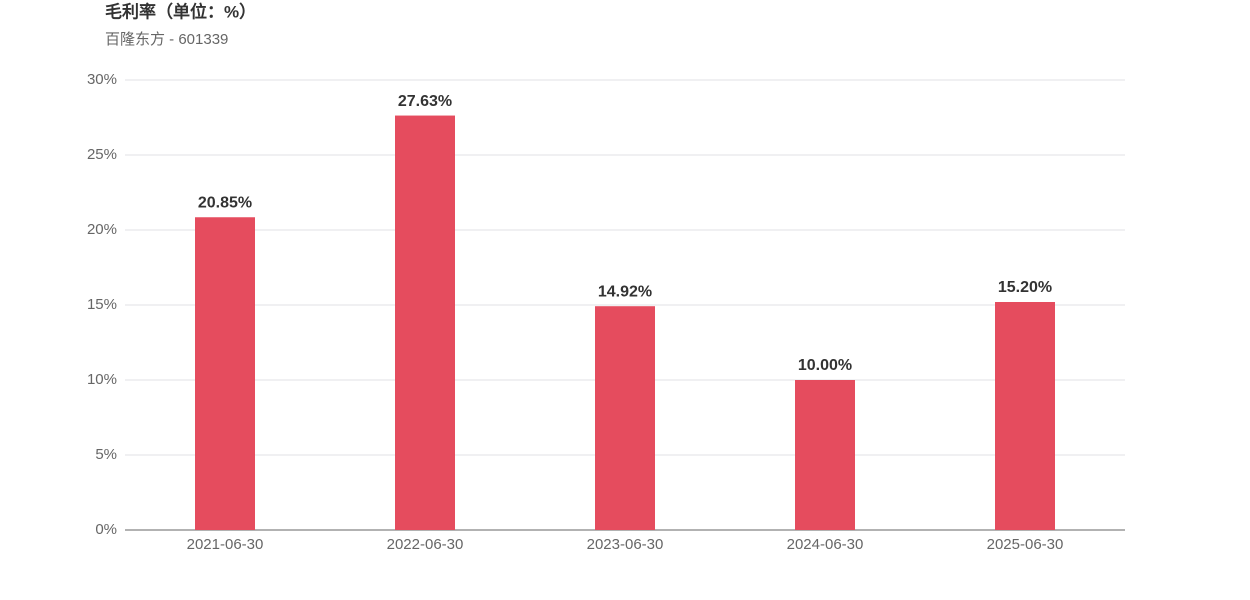 This screenshot has height=600, width=1250. What do you see at coordinates (825, 365) in the screenshot?
I see `value-label: 10.00%` at bounding box center [825, 365].